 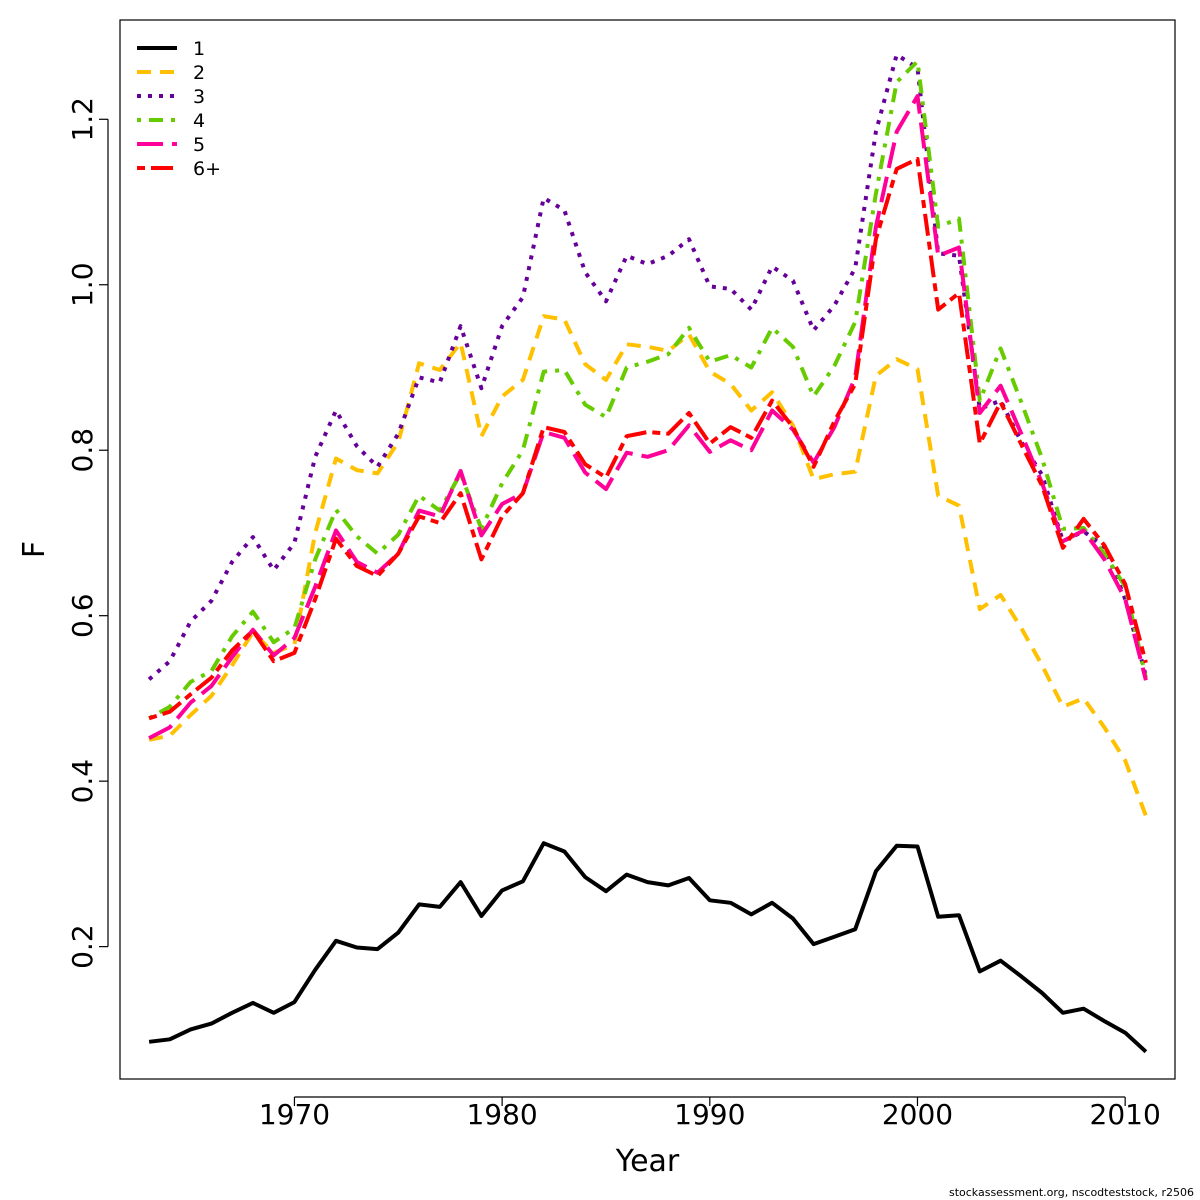 I want to click on y-tick-label: 0.4, so click(x=82, y=781).